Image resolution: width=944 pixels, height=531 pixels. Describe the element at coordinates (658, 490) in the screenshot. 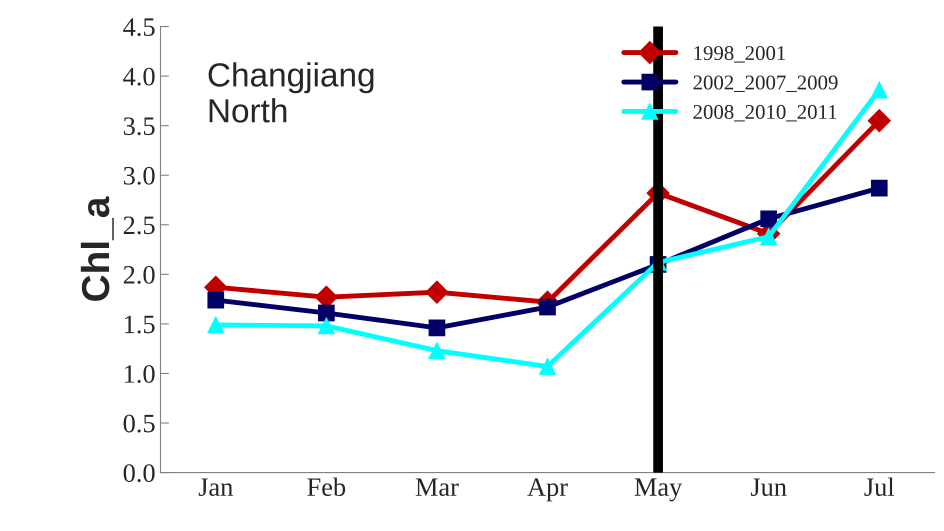

I see `x-tick-label: May` at that location.